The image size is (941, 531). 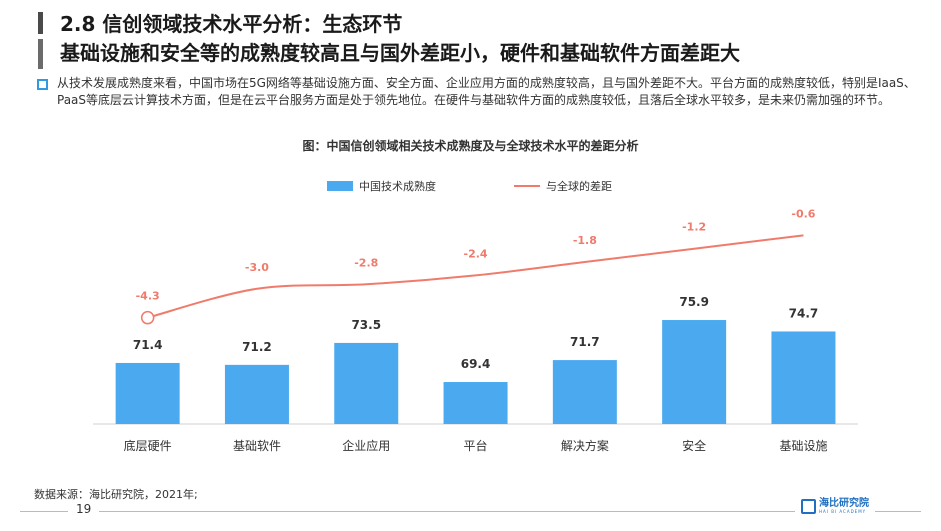 What do you see at coordinates (844, 503) in the screenshot?
I see `logo-text: 海比研究院` at bounding box center [844, 503].